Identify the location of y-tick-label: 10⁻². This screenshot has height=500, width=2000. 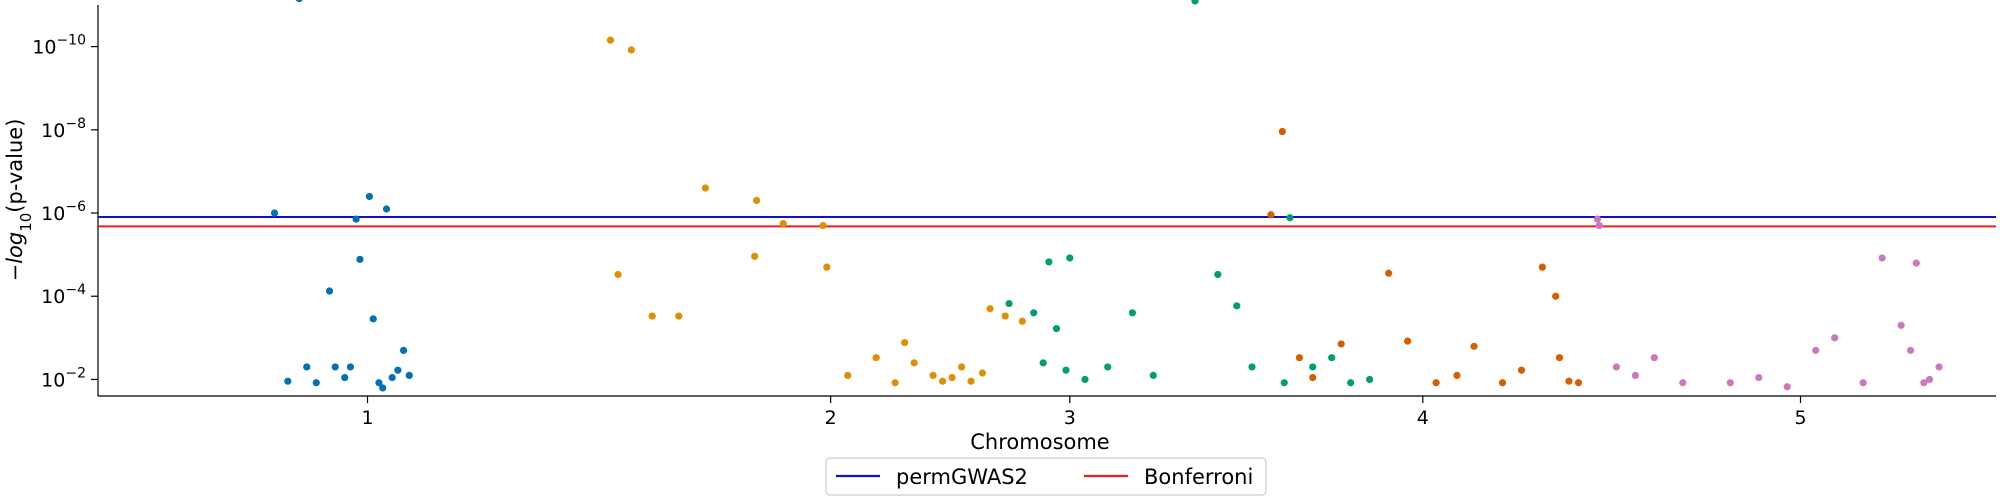
(63, 378).